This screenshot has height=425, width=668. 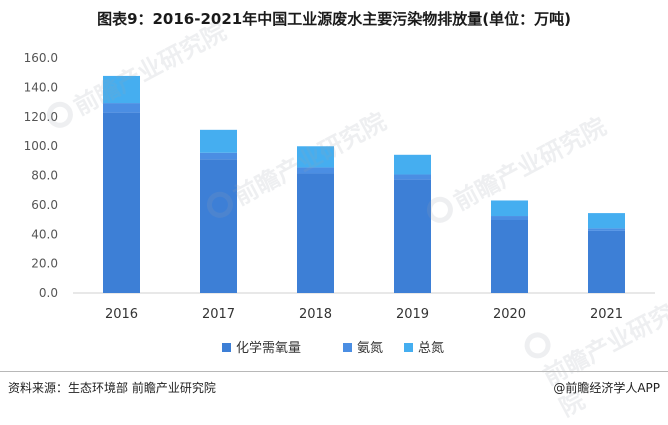 What do you see at coordinates (218, 314) in the screenshot?
I see `x-tick-label: 2017` at bounding box center [218, 314].